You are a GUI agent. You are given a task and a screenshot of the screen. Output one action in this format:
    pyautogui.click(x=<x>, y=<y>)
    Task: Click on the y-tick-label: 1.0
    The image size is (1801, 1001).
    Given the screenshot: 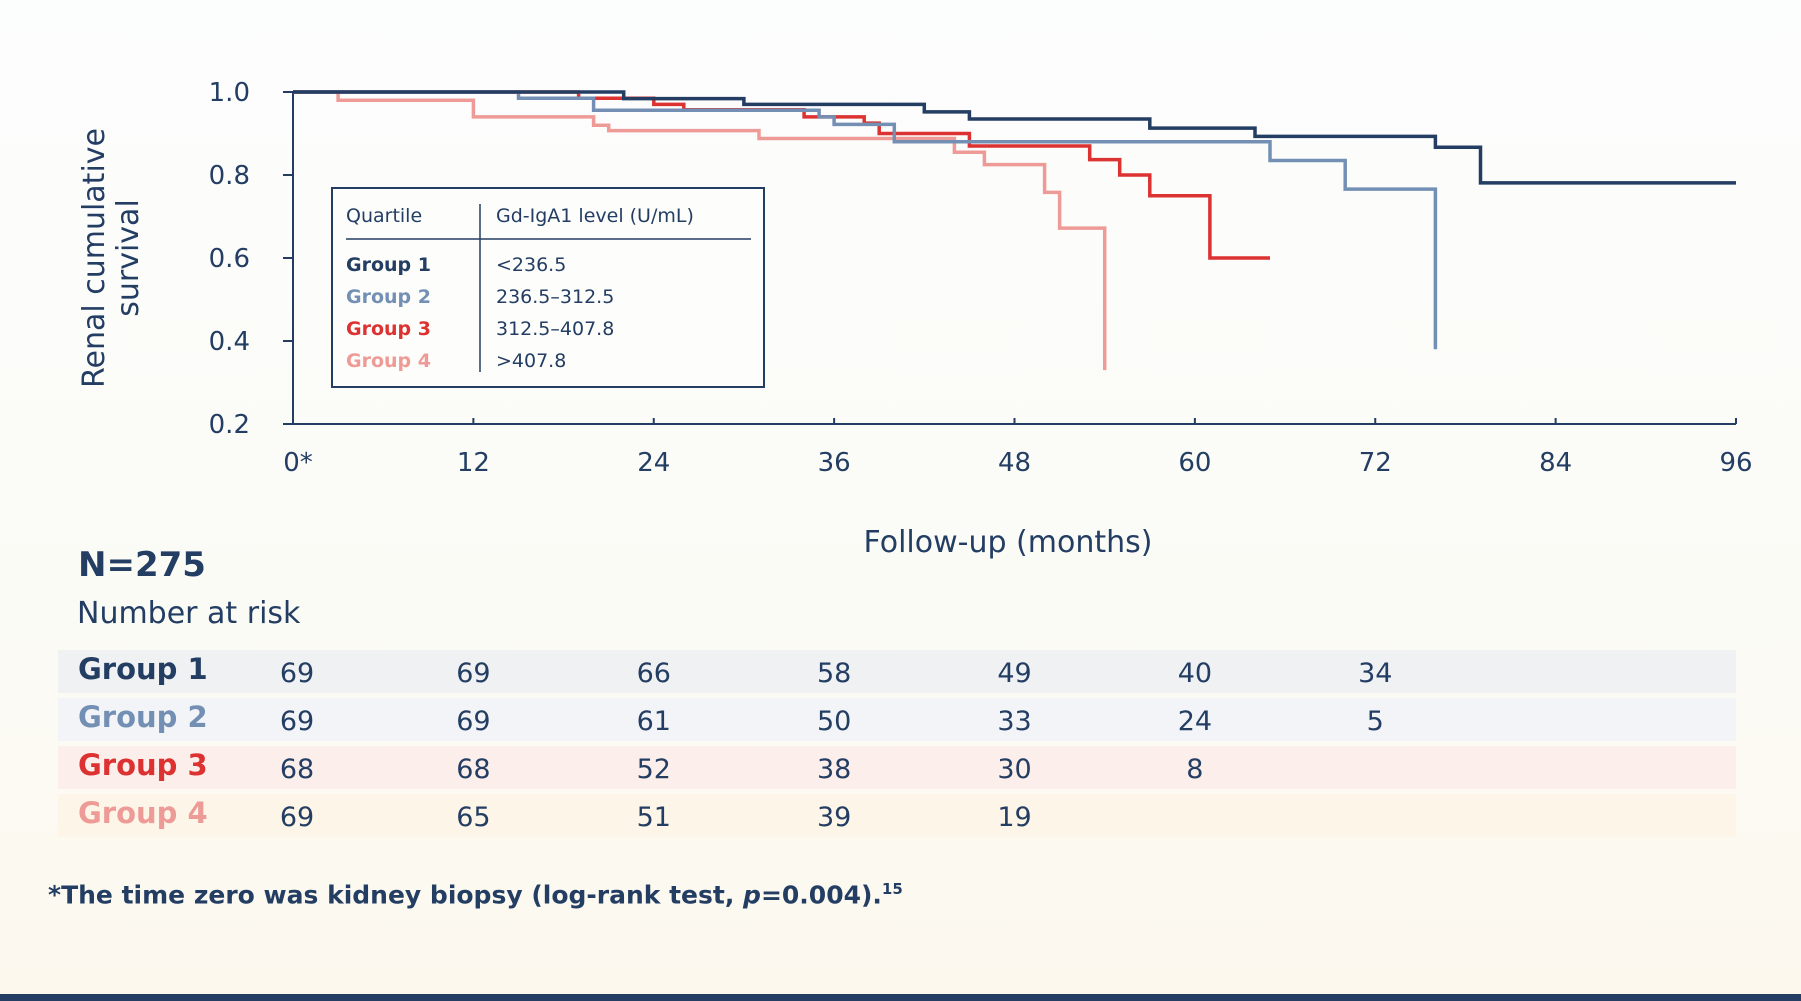 What is the action you would take?
    pyautogui.click(x=229, y=93)
    